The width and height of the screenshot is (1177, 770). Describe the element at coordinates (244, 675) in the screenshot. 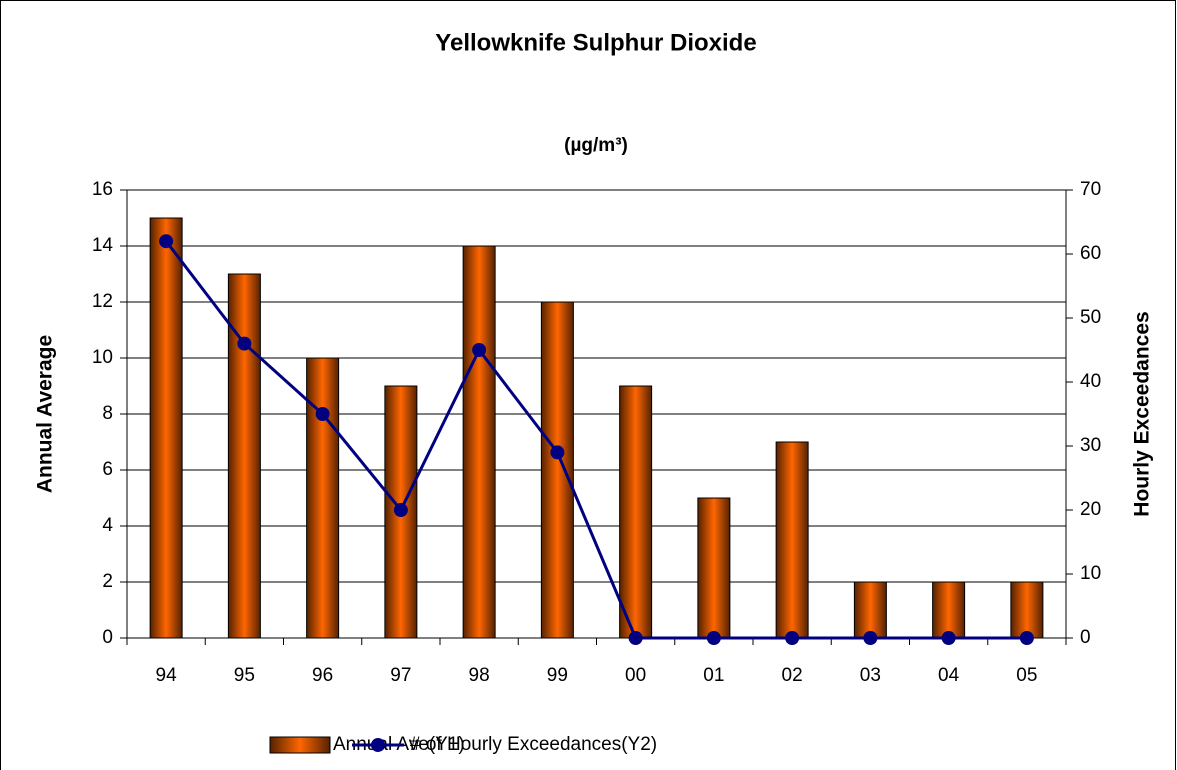

I see `x-tick-label: 95` at that location.